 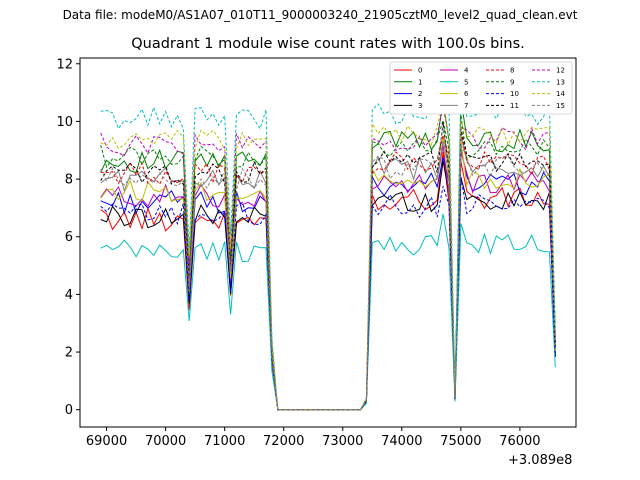 I want to click on legend-label: 10, so click(x=514, y=94).